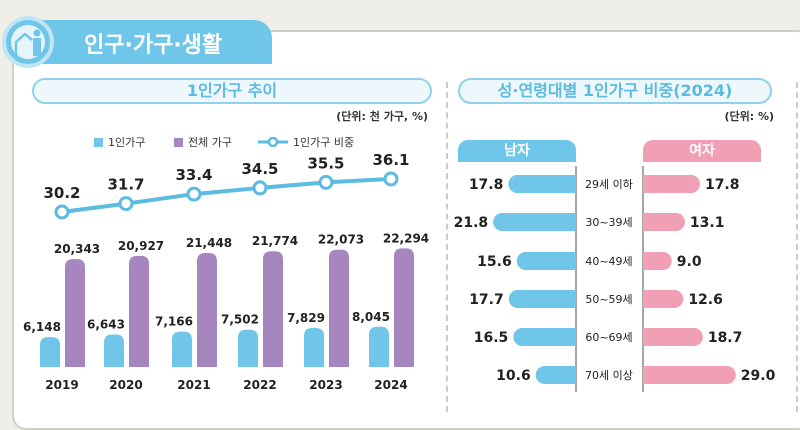  Describe the element at coordinates (240, 320) in the screenshot. I see `bar-label: 7,502` at that location.